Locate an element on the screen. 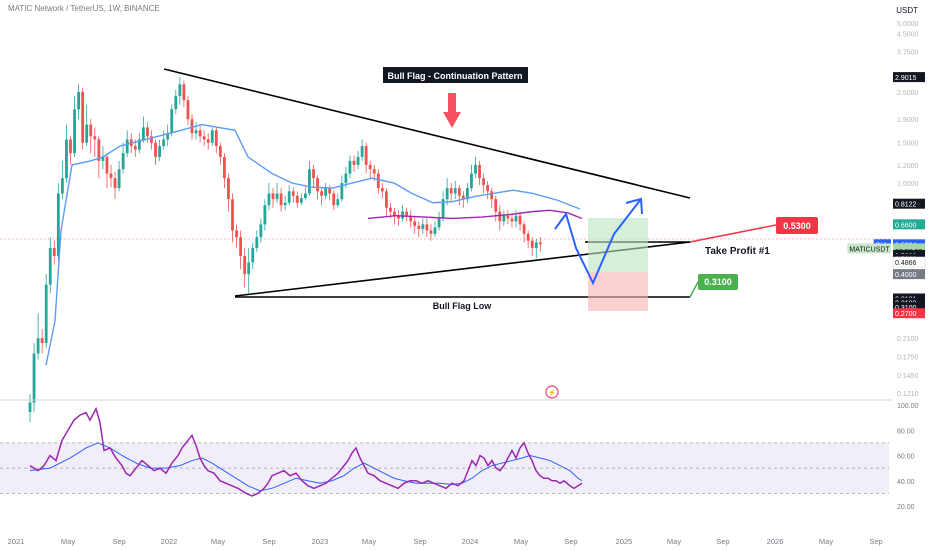  price-tick-label: 1.0000 is located at coordinates (908, 184).